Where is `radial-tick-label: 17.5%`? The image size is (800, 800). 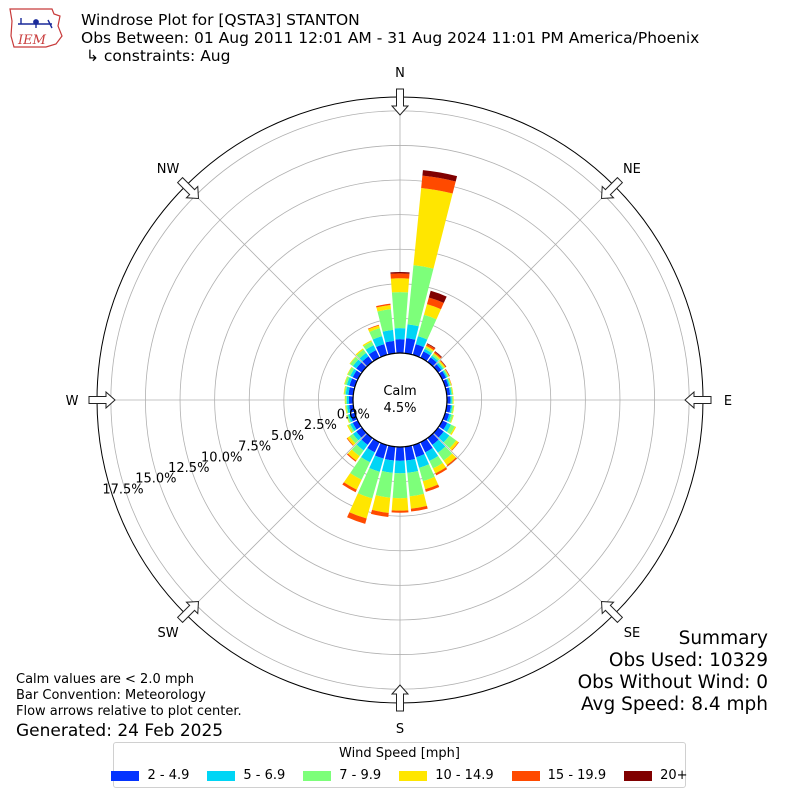 radial-tick-label: 17.5% is located at coordinates (122, 489).